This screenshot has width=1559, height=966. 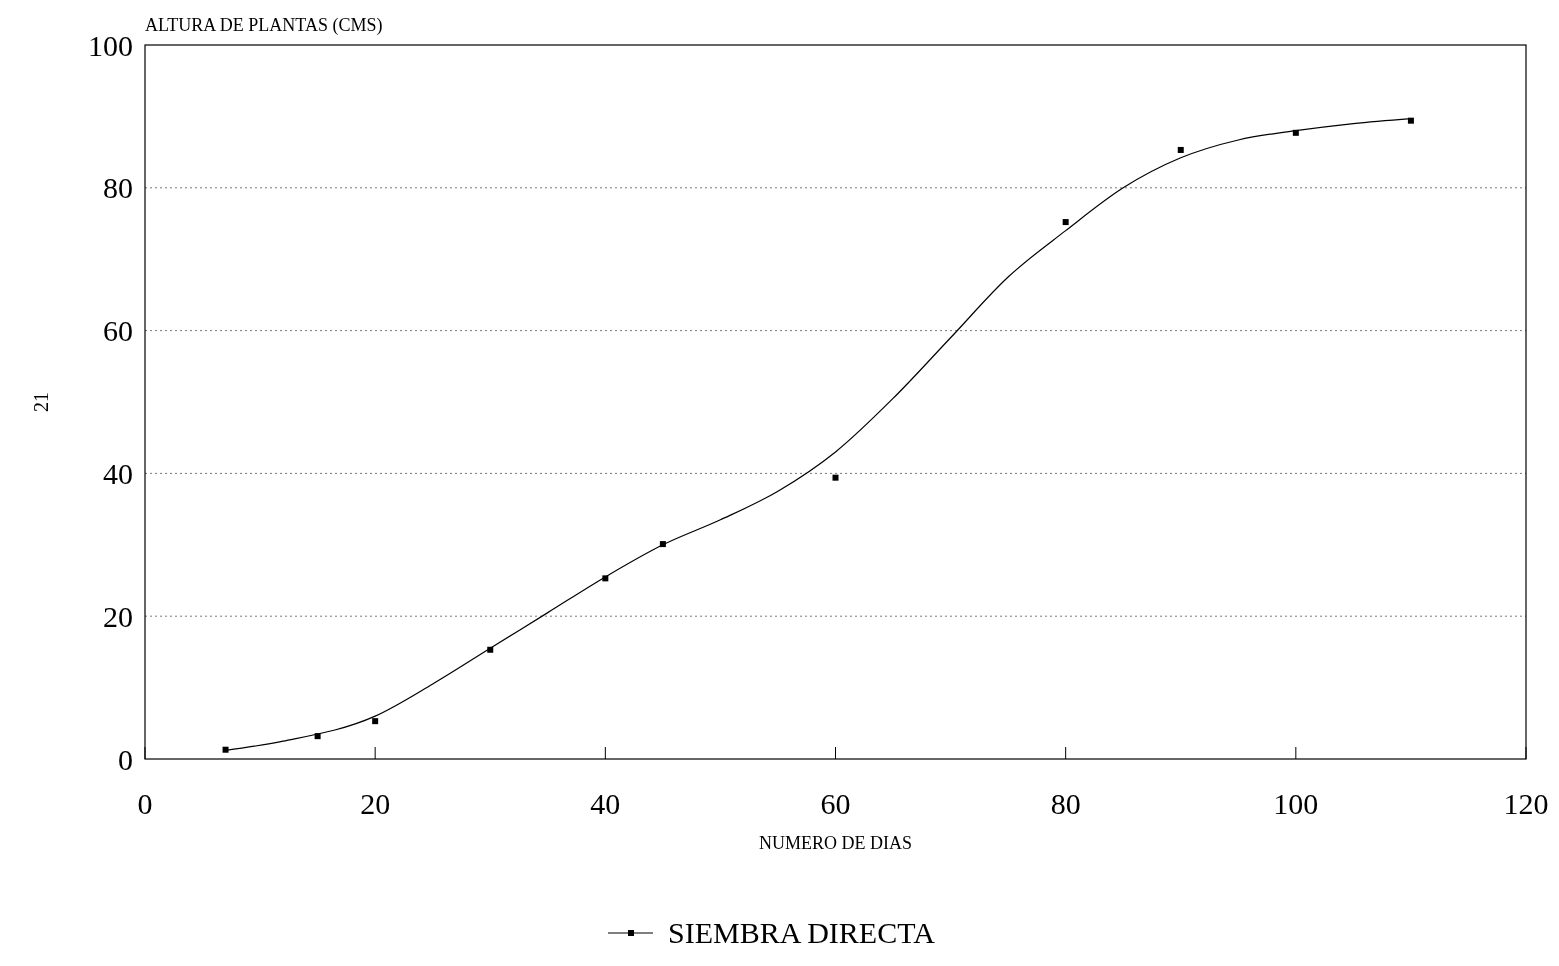 What do you see at coordinates (118, 473) in the screenshot?
I see `y-tick-label: 40` at bounding box center [118, 473].